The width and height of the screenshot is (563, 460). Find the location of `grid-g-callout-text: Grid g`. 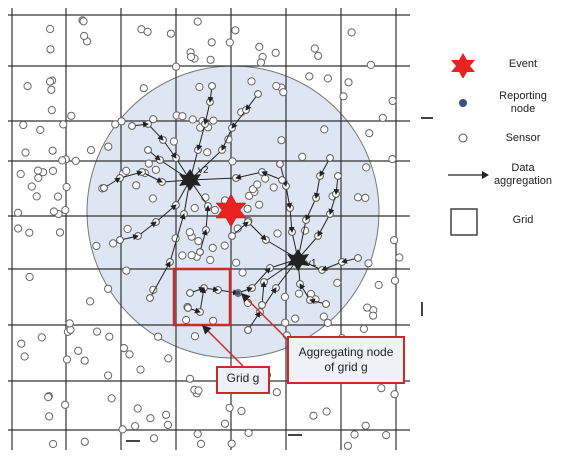

grid-g-callout-text: Grid g is located at coordinates (243, 378).